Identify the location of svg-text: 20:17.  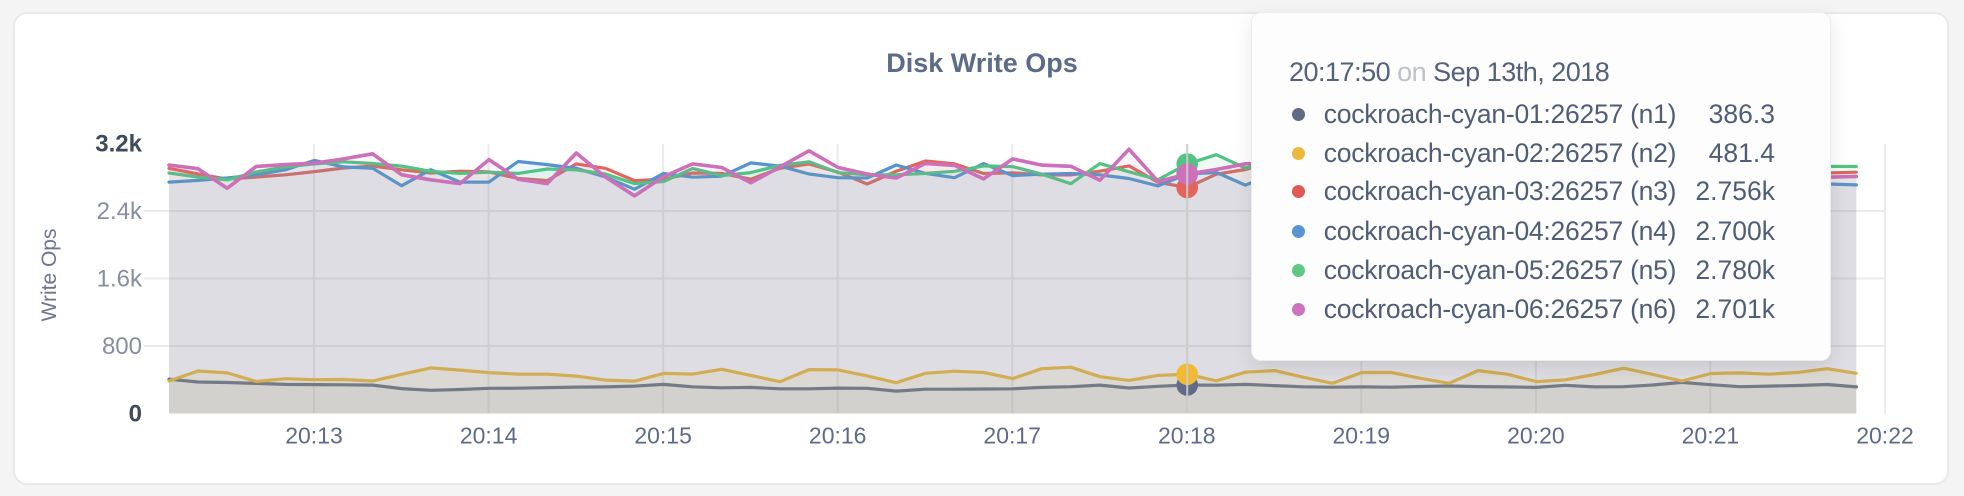
(1012, 436).